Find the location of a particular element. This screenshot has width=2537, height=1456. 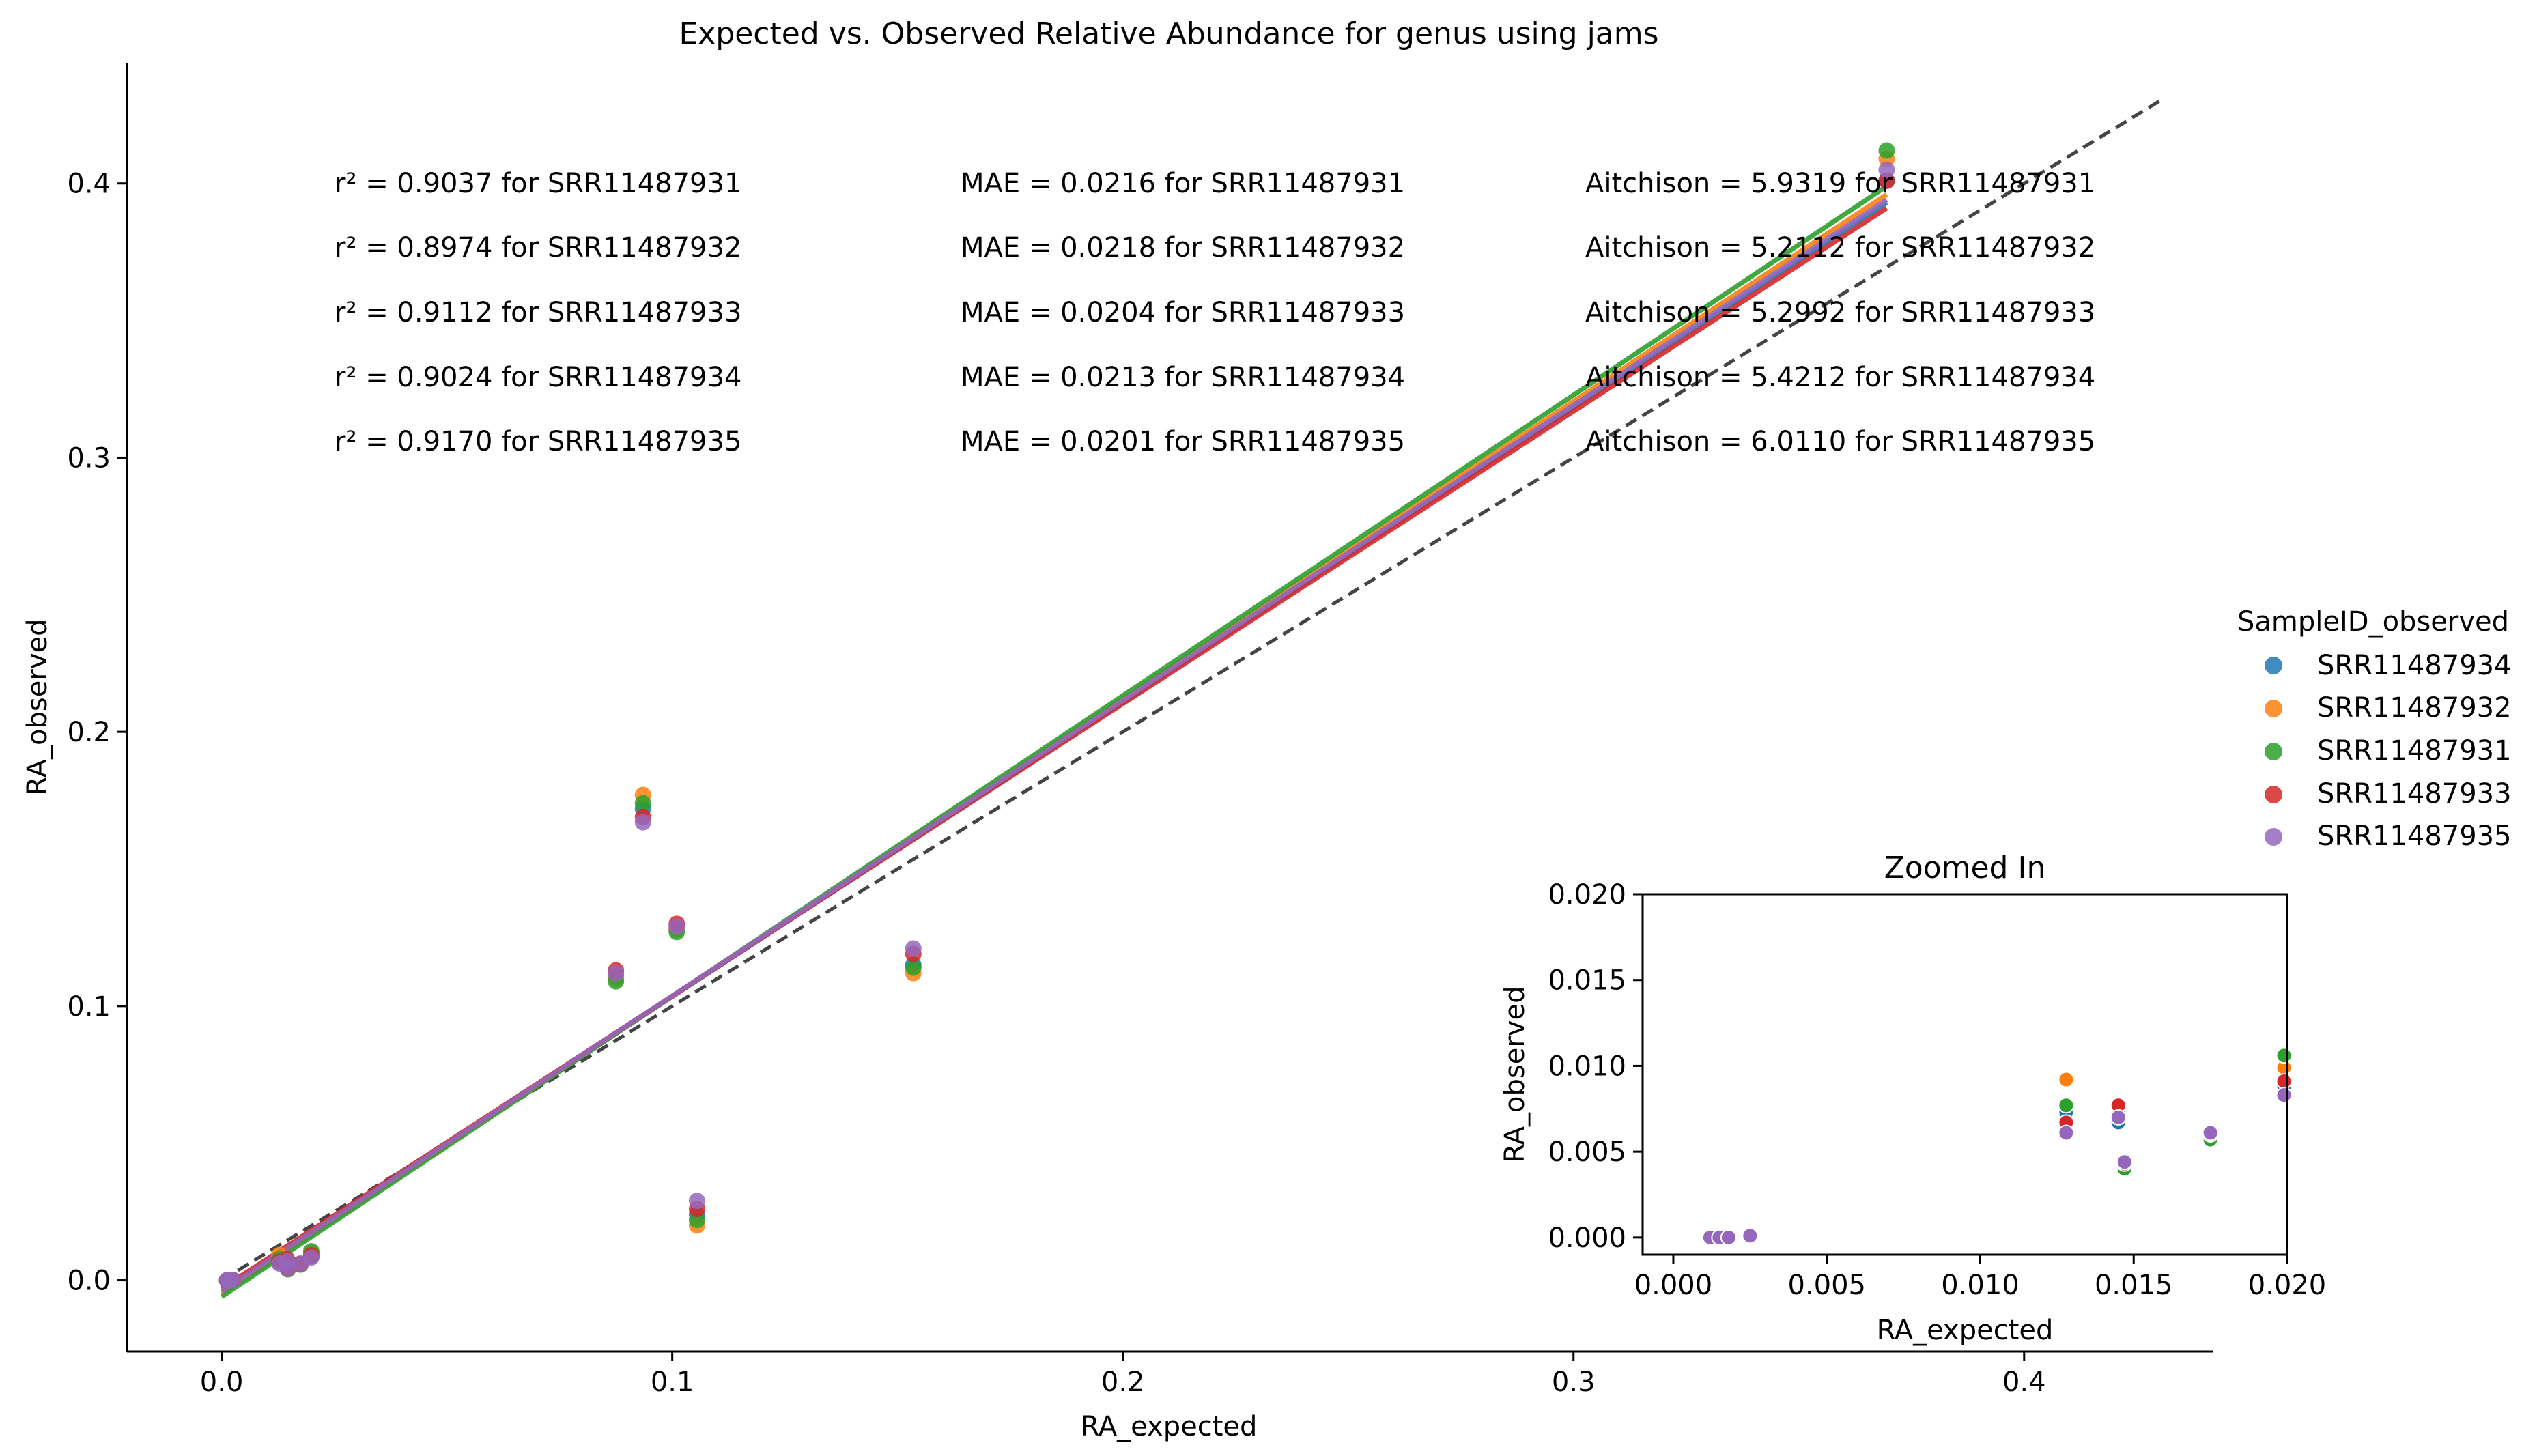

inset-x-tick-label: 0.000 is located at coordinates (1673, 1285).